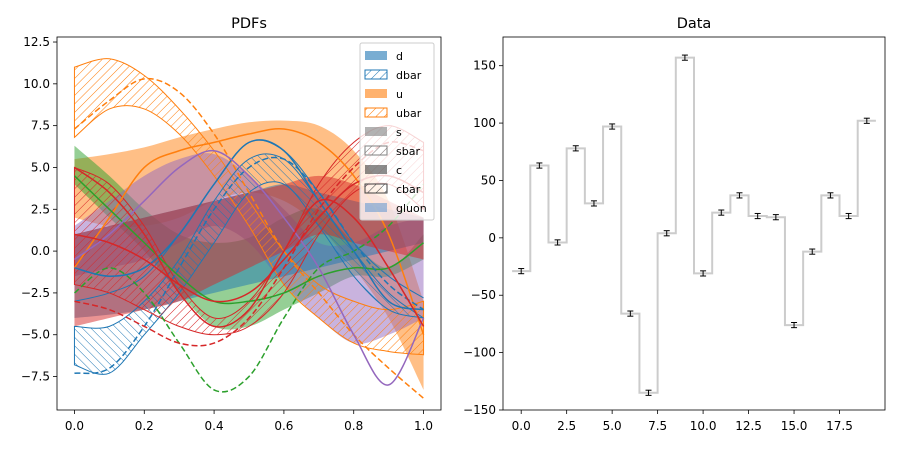 This screenshot has height=450, width=900. I want to click on pdfs-x-tick-label: 0.8, so click(353, 426).